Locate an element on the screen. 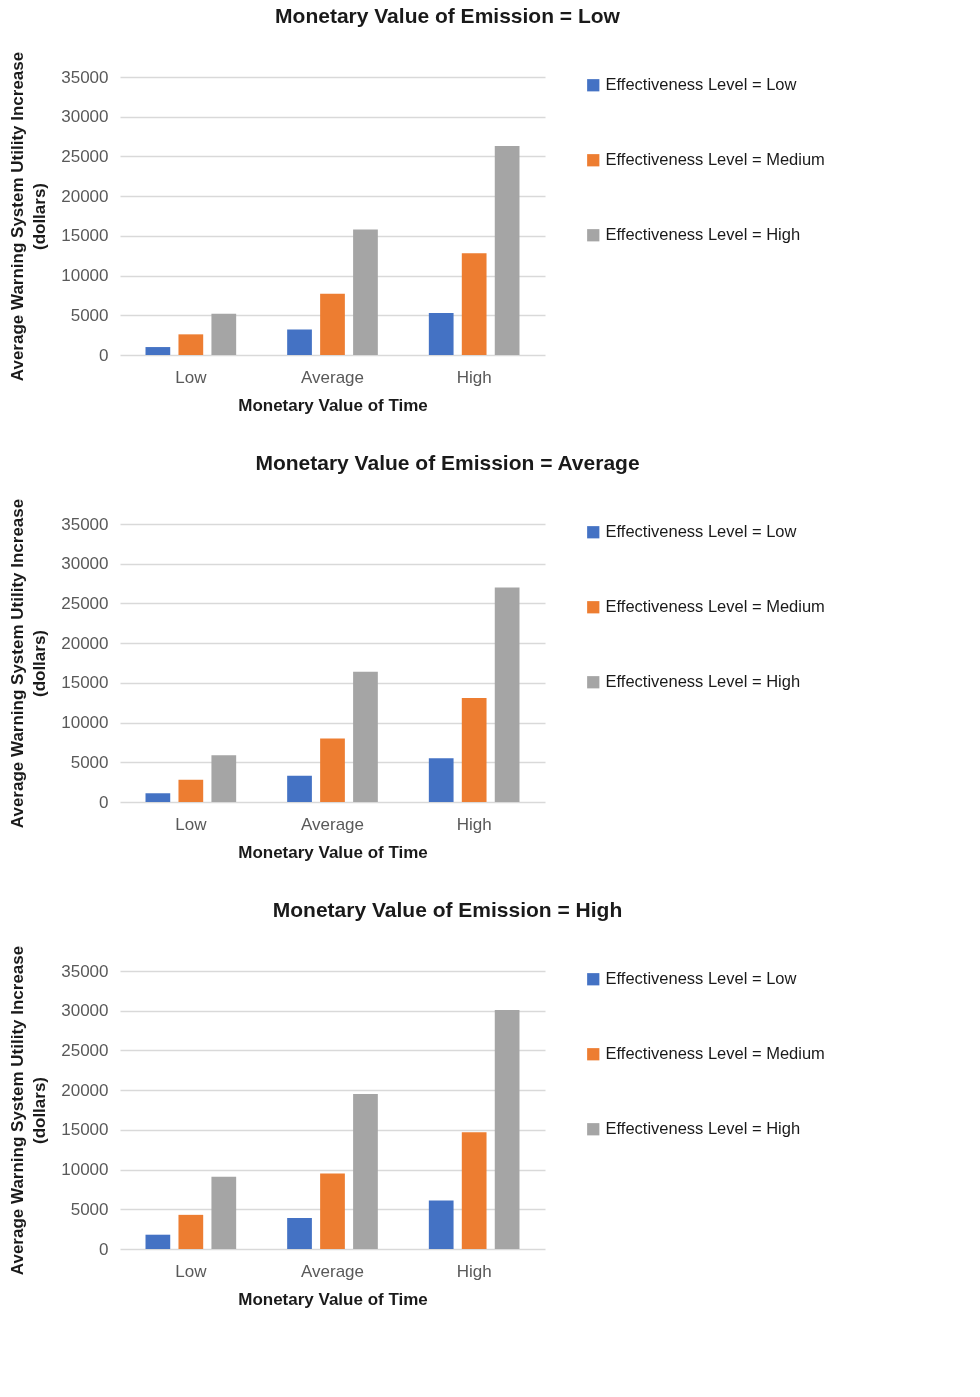 Image resolution: width=980 pixels, height=1397 pixels. chart-title: Monetary Value of Emission = High is located at coordinates (447, 910).